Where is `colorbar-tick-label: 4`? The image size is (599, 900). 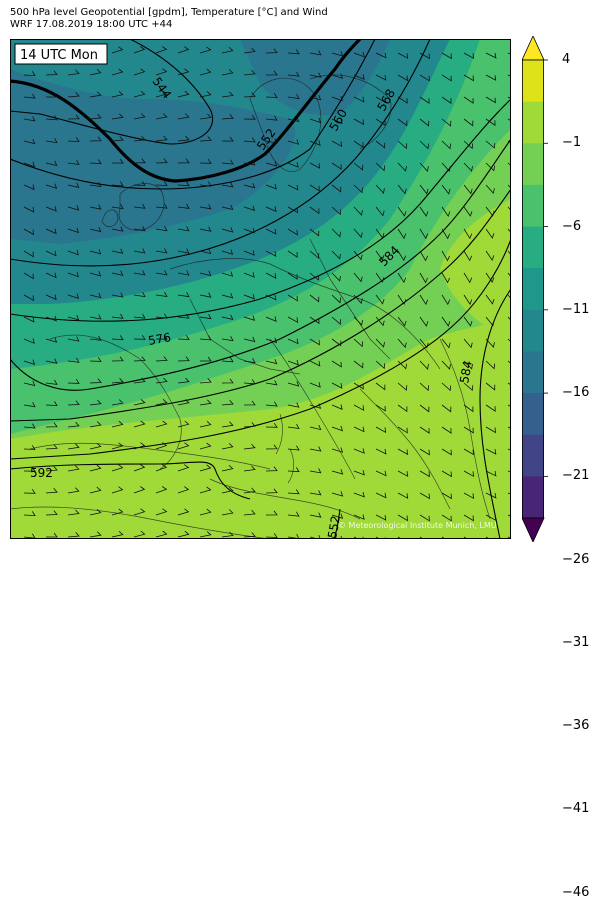
colorbar-tick-label: 4 is located at coordinates (566, 59).